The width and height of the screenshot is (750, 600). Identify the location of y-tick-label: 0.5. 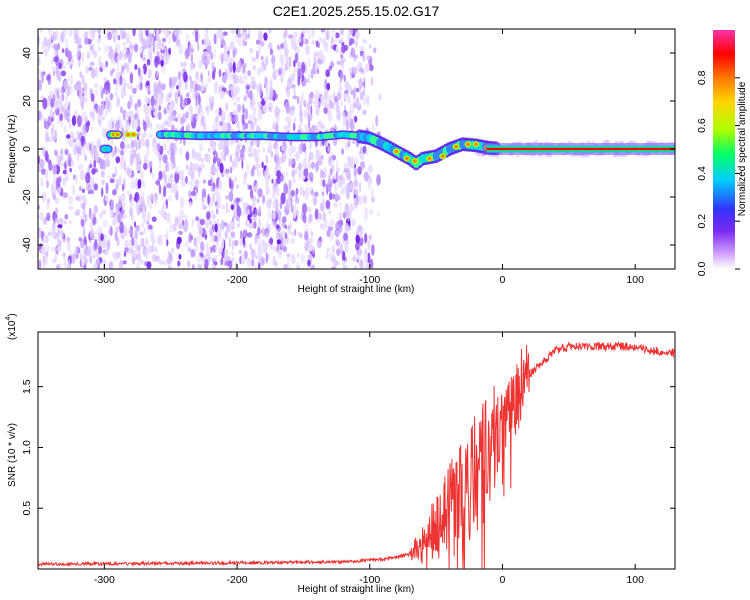
(27, 508).